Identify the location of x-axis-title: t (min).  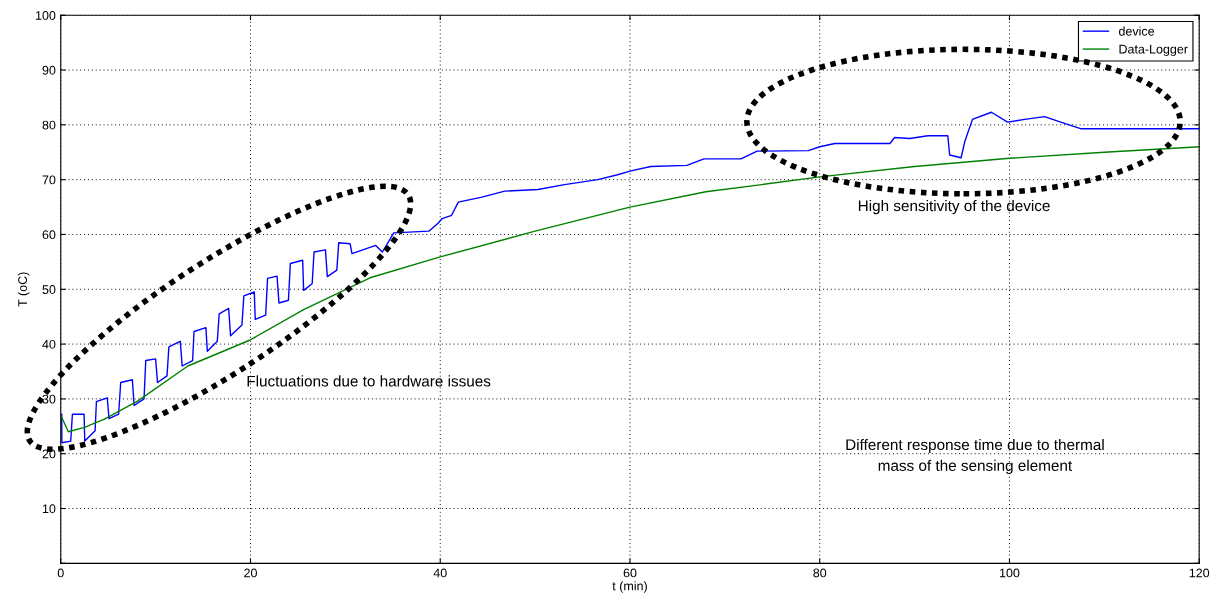
(629, 587).